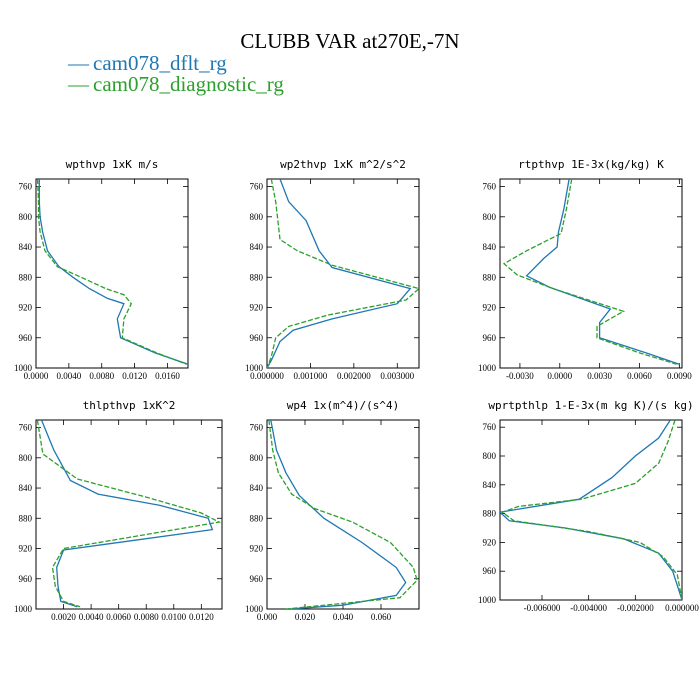 The height and width of the screenshot is (700, 700). I want to click on panel-6-frame, so click(591, 510).